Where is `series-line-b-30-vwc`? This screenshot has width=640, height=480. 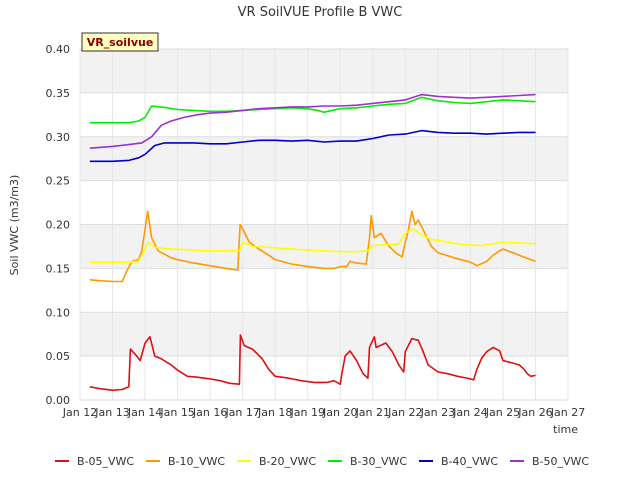
series-line-b-30-vwc is located at coordinates (312, 110).